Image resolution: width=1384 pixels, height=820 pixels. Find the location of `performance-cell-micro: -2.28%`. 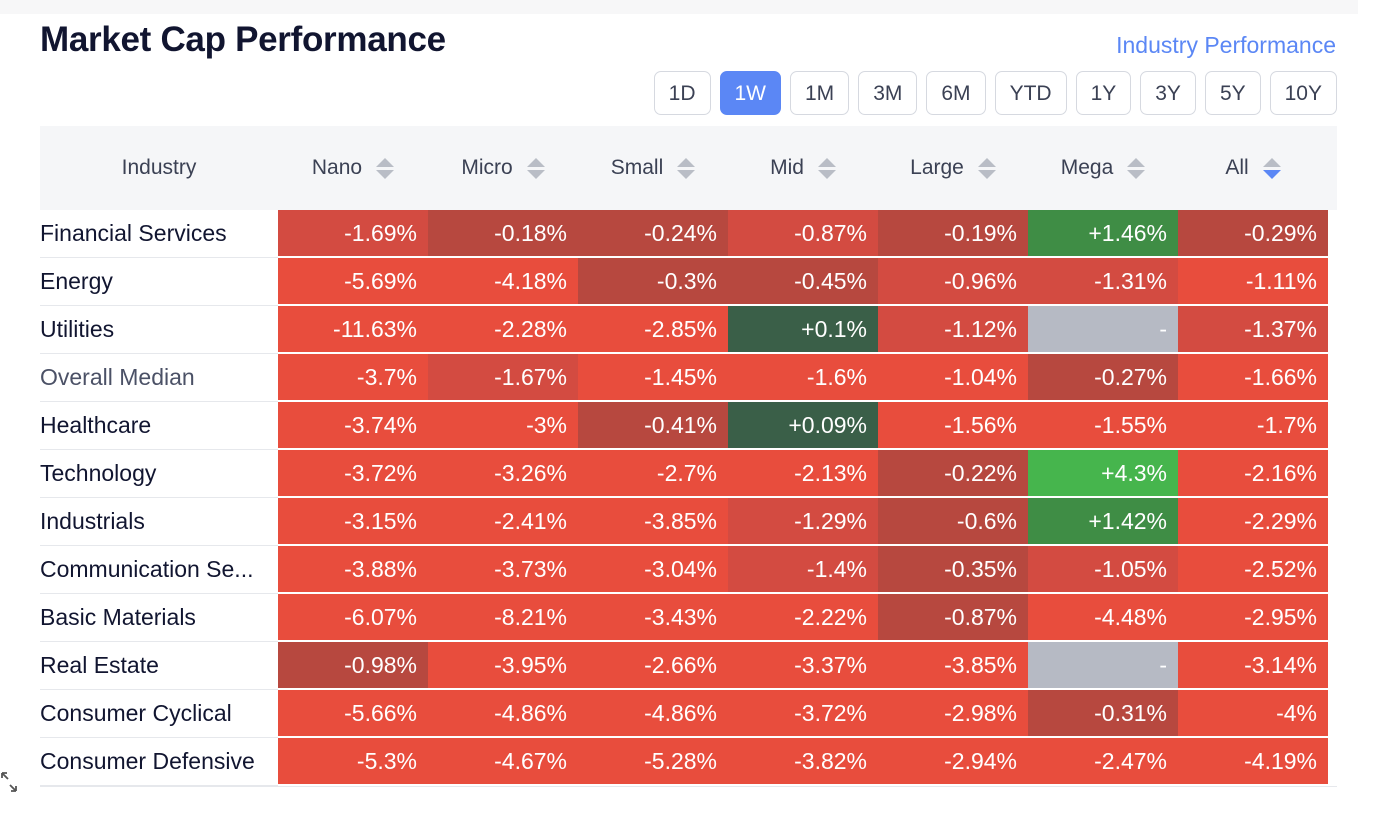

performance-cell-micro: -2.28% is located at coordinates (503, 329).